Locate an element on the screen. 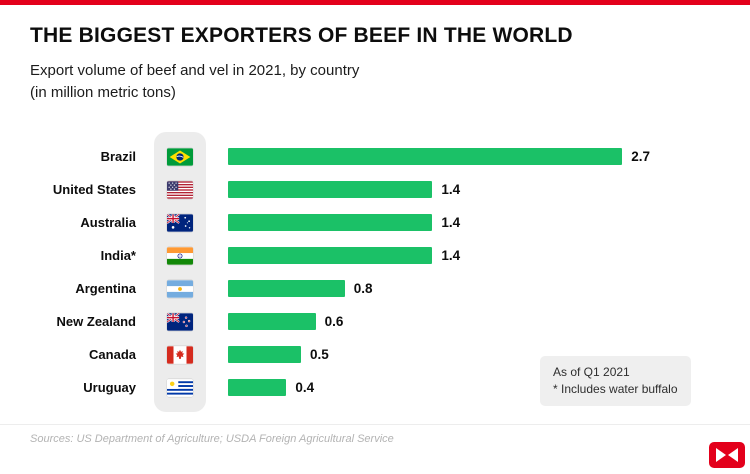 The height and width of the screenshot is (474, 750). flag-column-background is located at coordinates (180, 272).